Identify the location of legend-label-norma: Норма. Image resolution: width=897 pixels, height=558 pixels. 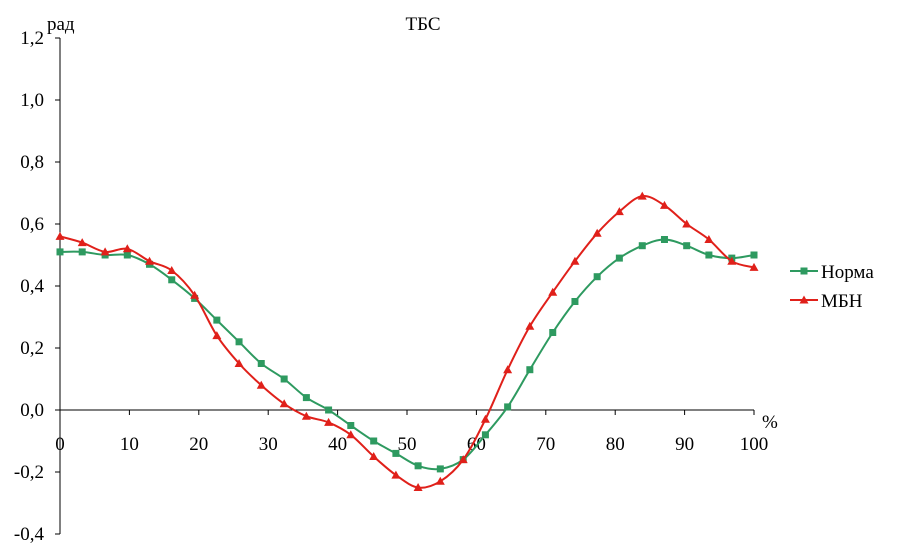
(847, 272).